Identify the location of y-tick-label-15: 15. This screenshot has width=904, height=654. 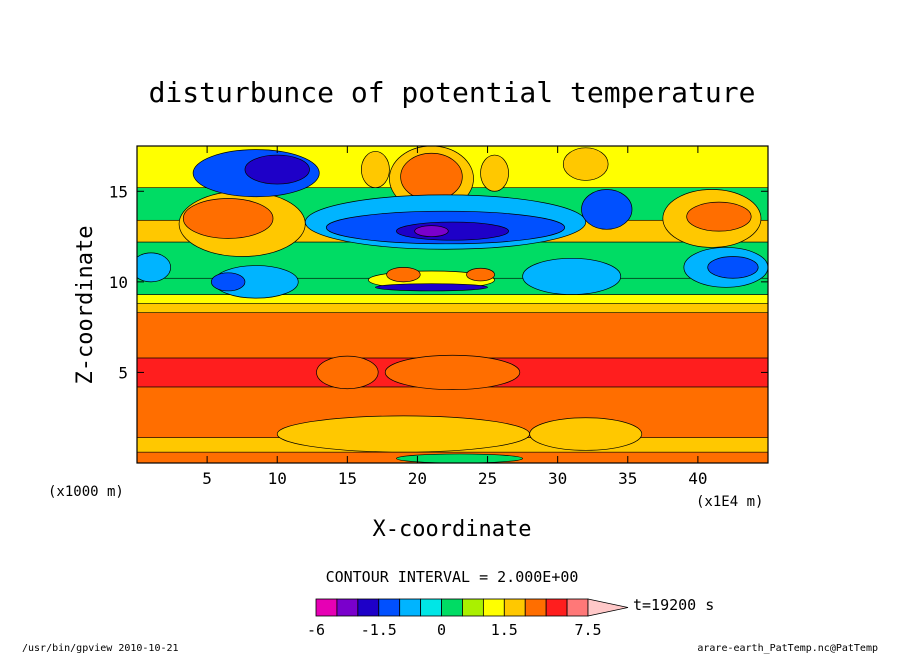
(118, 191).